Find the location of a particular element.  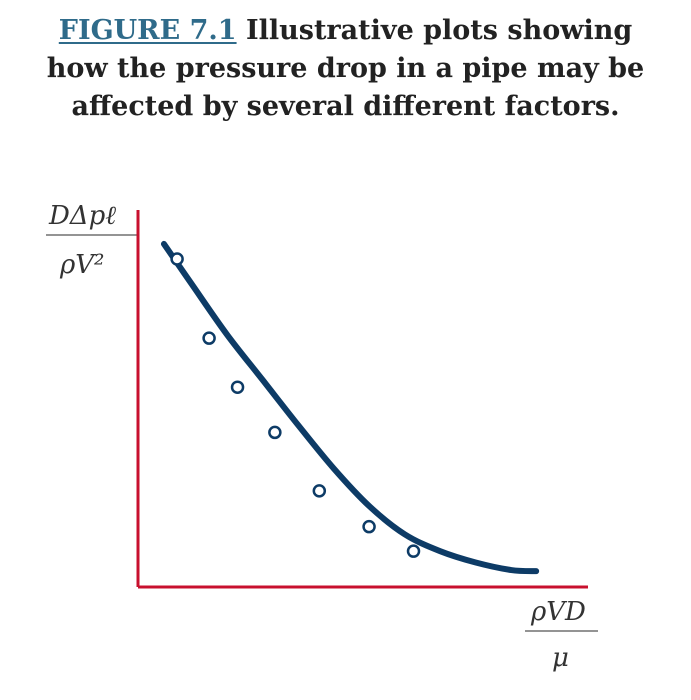

x-axis-label-numerator: ρVD is located at coordinates (558, 612).